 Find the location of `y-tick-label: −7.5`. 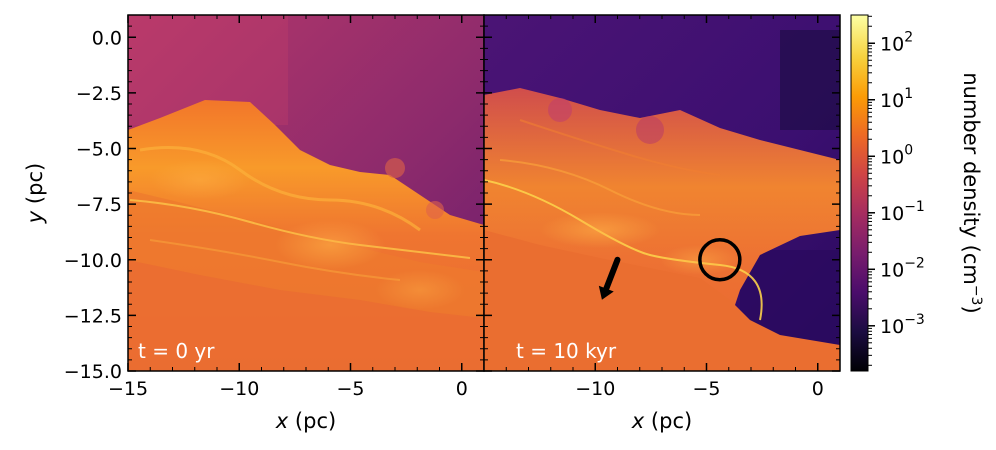

y-tick-label: −7.5 is located at coordinates (99, 205).